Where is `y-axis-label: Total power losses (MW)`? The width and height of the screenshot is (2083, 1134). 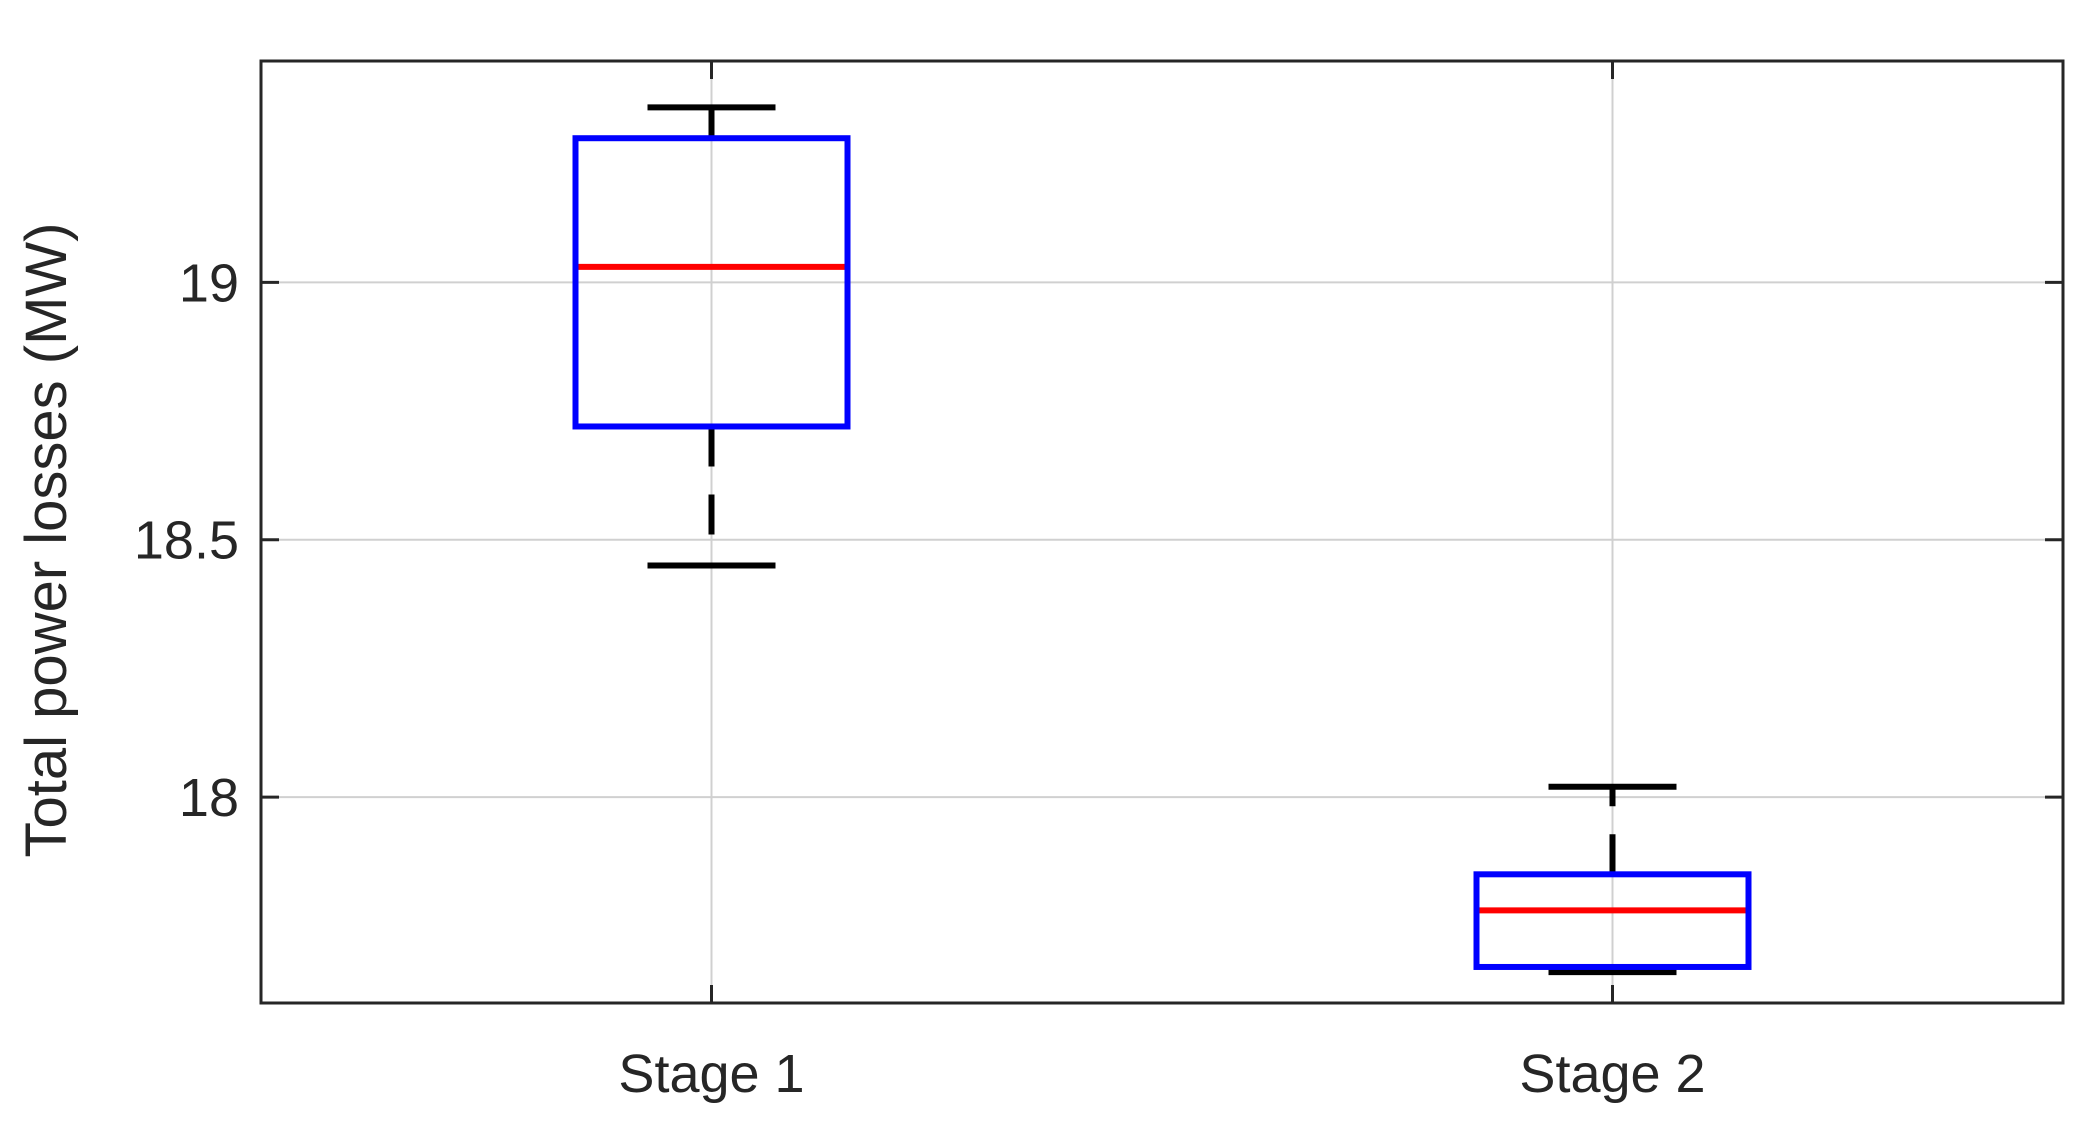
y-axis-label: Total power losses (MW) is located at coordinates (46, 540).